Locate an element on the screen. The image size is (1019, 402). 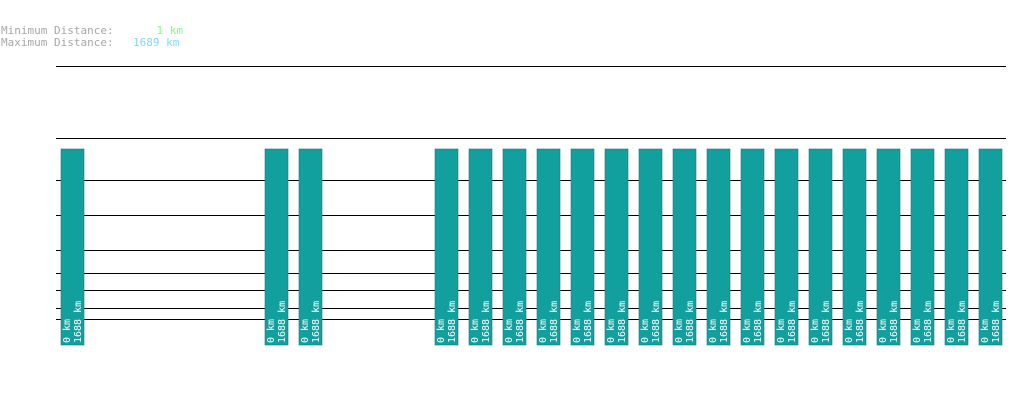
min-distance-value: 1 km is located at coordinates (170, 30).